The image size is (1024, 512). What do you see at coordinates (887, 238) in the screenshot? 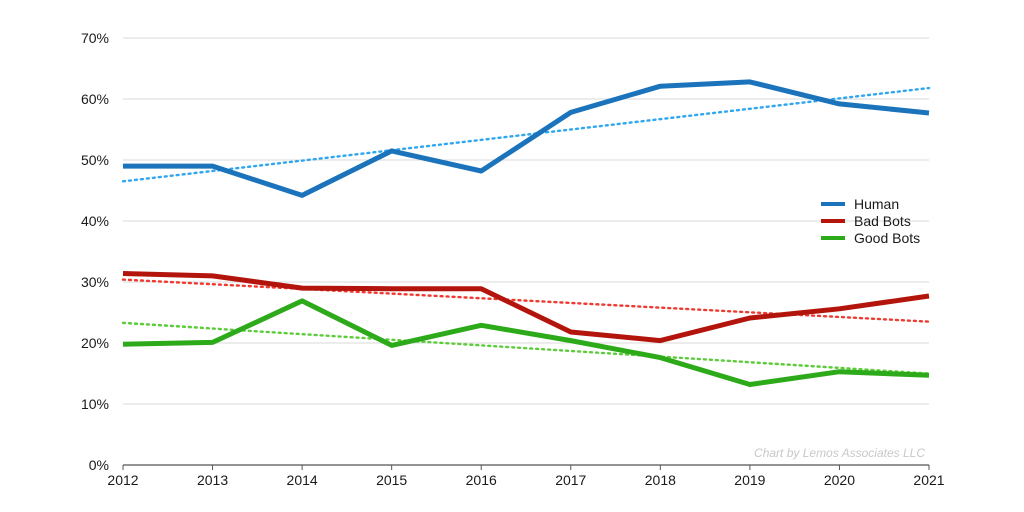
I see `legend-label: Good Bots` at bounding box center [887, 238].